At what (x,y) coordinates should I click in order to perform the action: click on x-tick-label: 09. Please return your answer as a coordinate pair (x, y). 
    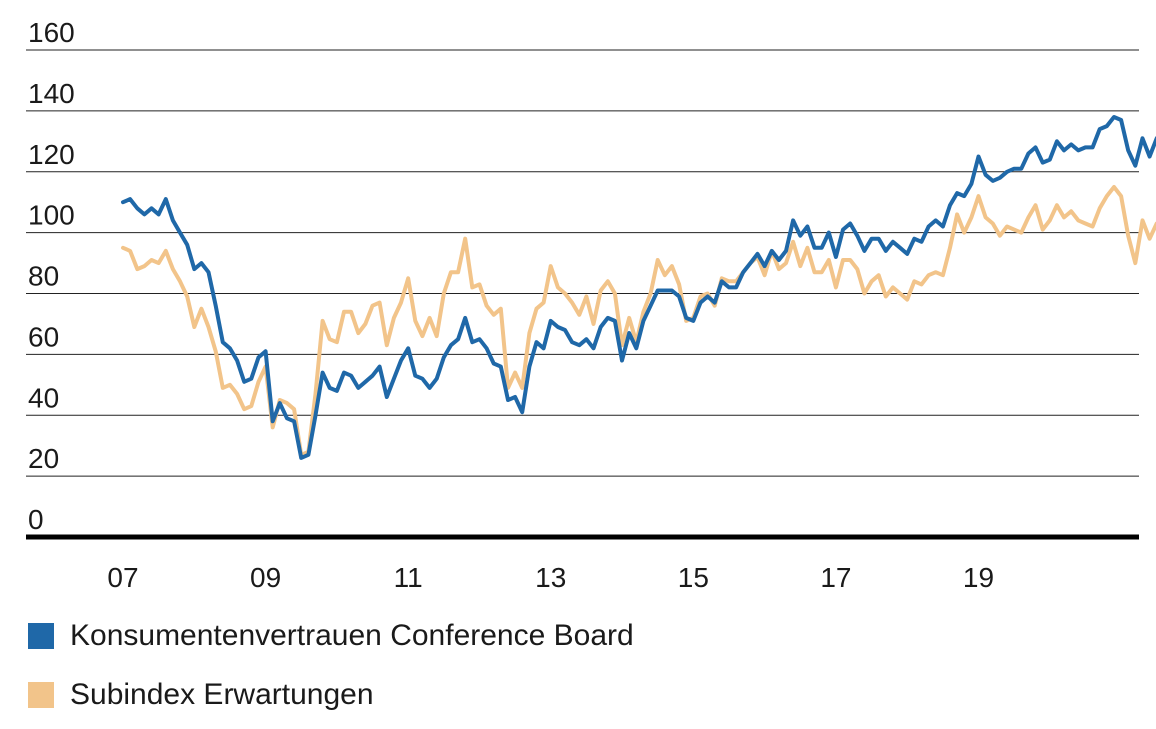
    Looking at the image, I should click on (265, 577).